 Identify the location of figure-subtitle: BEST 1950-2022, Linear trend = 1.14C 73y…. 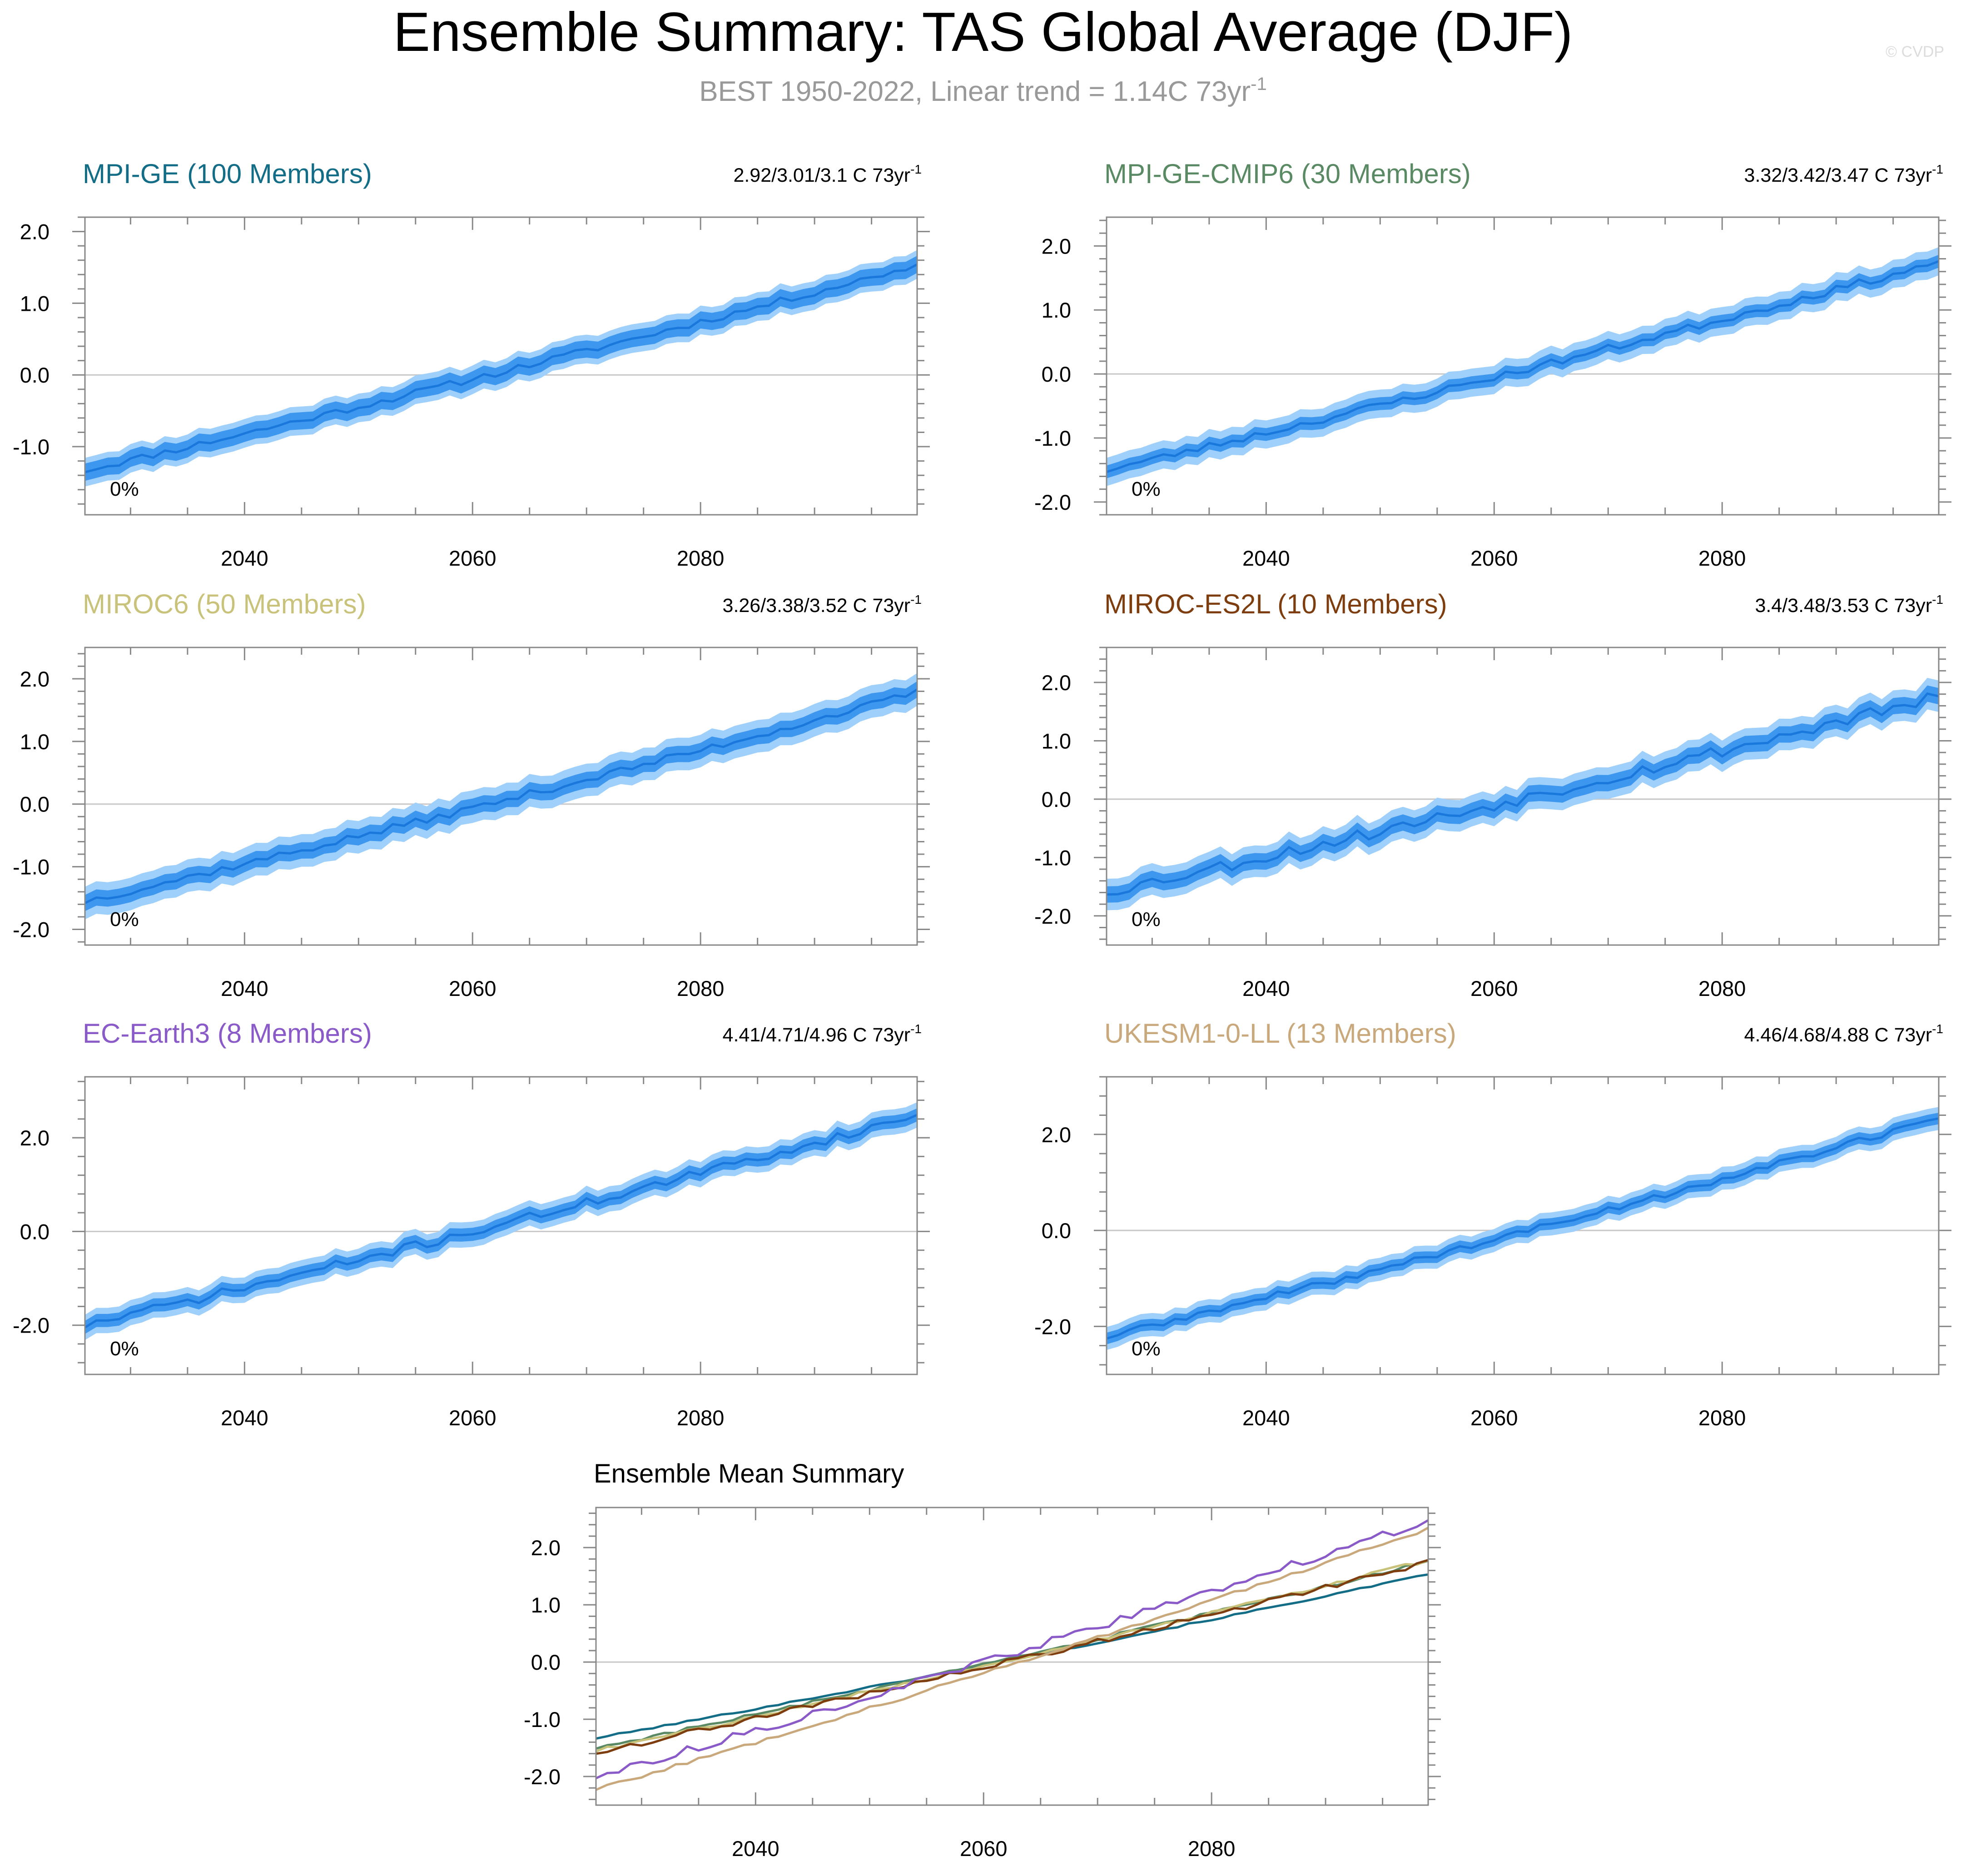
(982, 90).